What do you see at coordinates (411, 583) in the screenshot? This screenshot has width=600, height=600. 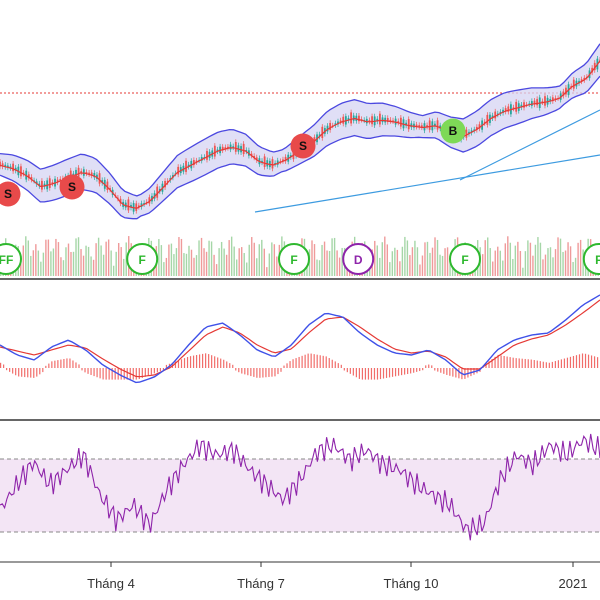 I see `x-tick-label: Tháng 10` at bounding box center [411, 583].